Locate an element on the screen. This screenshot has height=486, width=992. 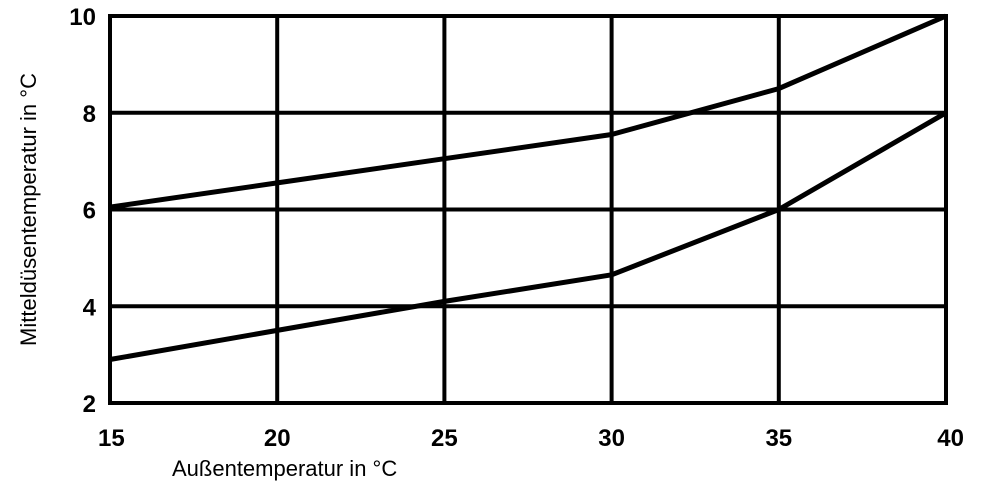
y-tick-label: 6 is located at coordinates (89, 211).